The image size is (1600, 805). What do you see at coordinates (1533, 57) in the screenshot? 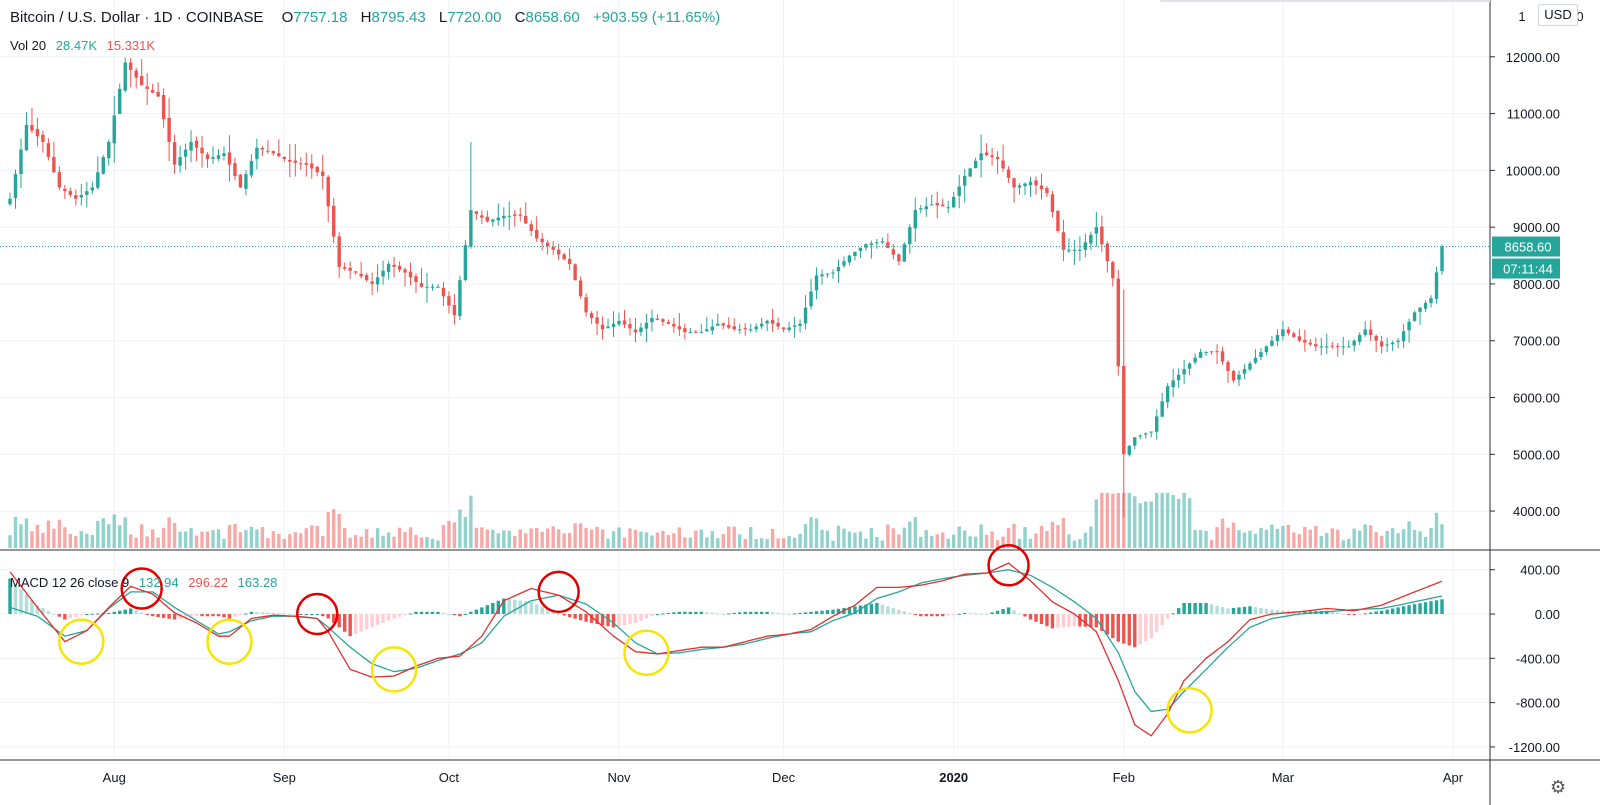
I see `price-tick-label-0: 12000.00` at bounding box center [1533, 57].